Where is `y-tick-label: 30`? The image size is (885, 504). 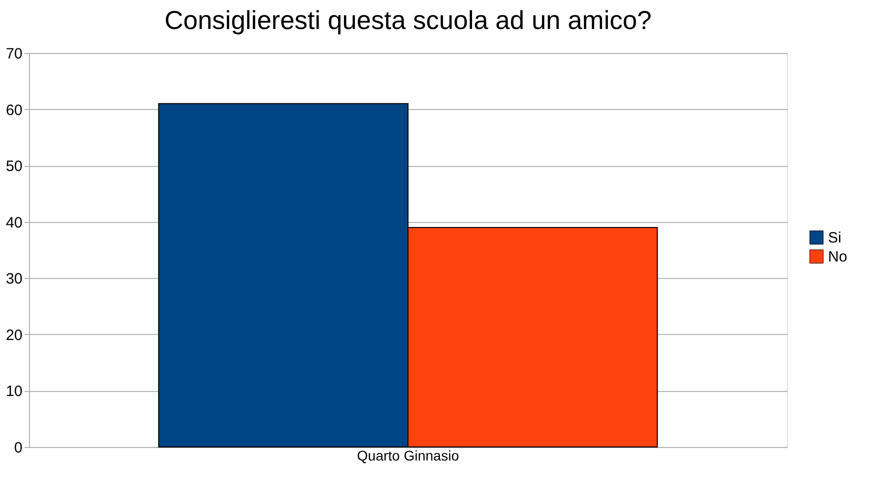
y-tick-label: 30 is located at coordinates (14, 279).